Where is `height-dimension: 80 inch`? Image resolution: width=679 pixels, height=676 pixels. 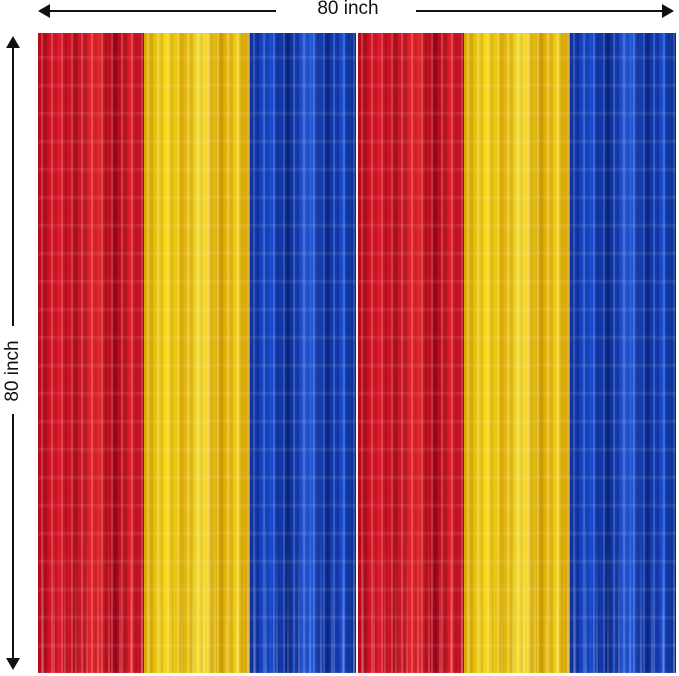 height-dimension: 80 inch is located at coordinates (13, 353).